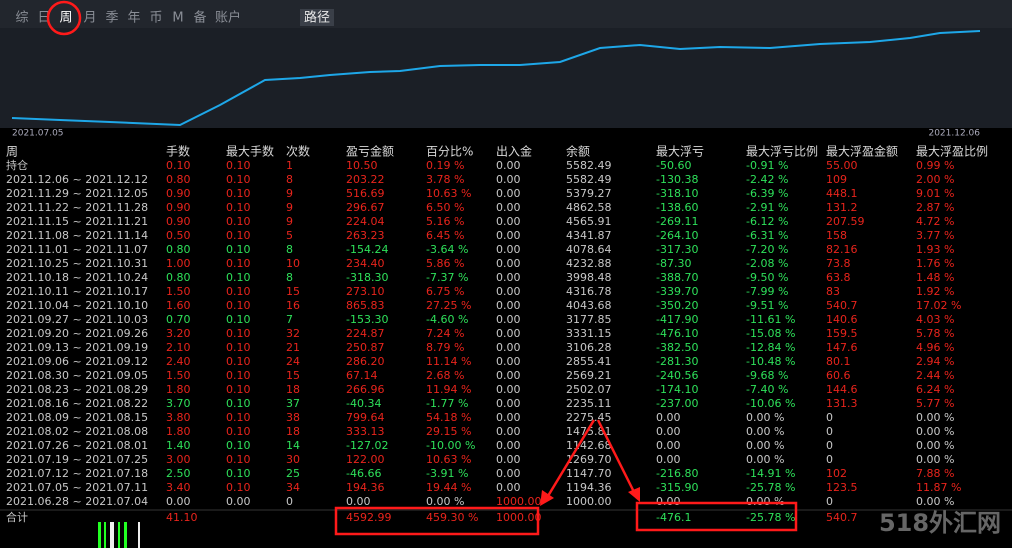 The image size is (1012, 548). Describe the element at coordinates (178, 389) in the screenshot. I see `cell: 1.80` at that location.